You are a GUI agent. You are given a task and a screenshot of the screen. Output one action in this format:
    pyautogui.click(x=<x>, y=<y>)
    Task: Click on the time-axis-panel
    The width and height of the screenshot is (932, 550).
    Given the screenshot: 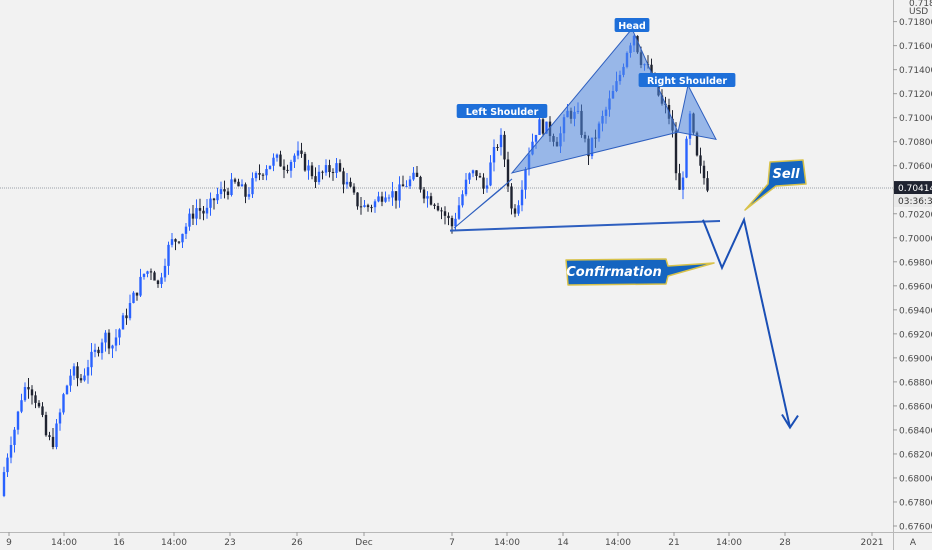 What is the action you would take?
    pyautogui.click(x=466, y=541)
    